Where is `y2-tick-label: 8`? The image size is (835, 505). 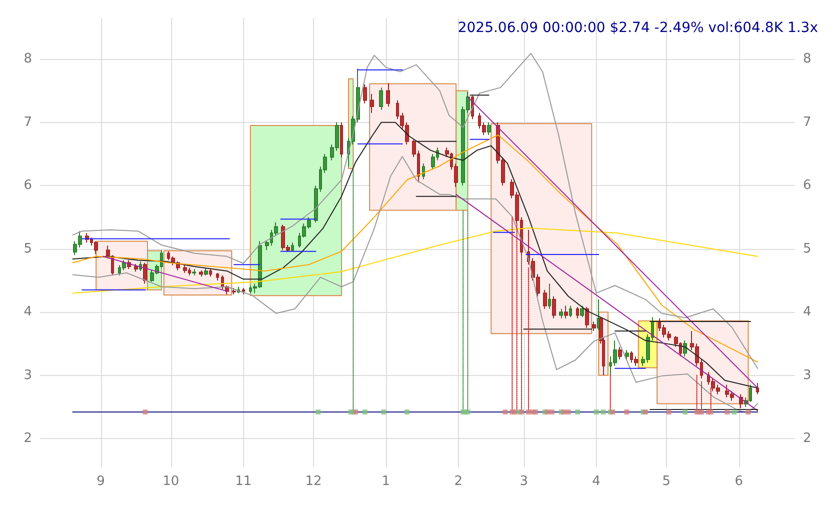 y2-tick-label: 8 is located at coordinates (807, 59).